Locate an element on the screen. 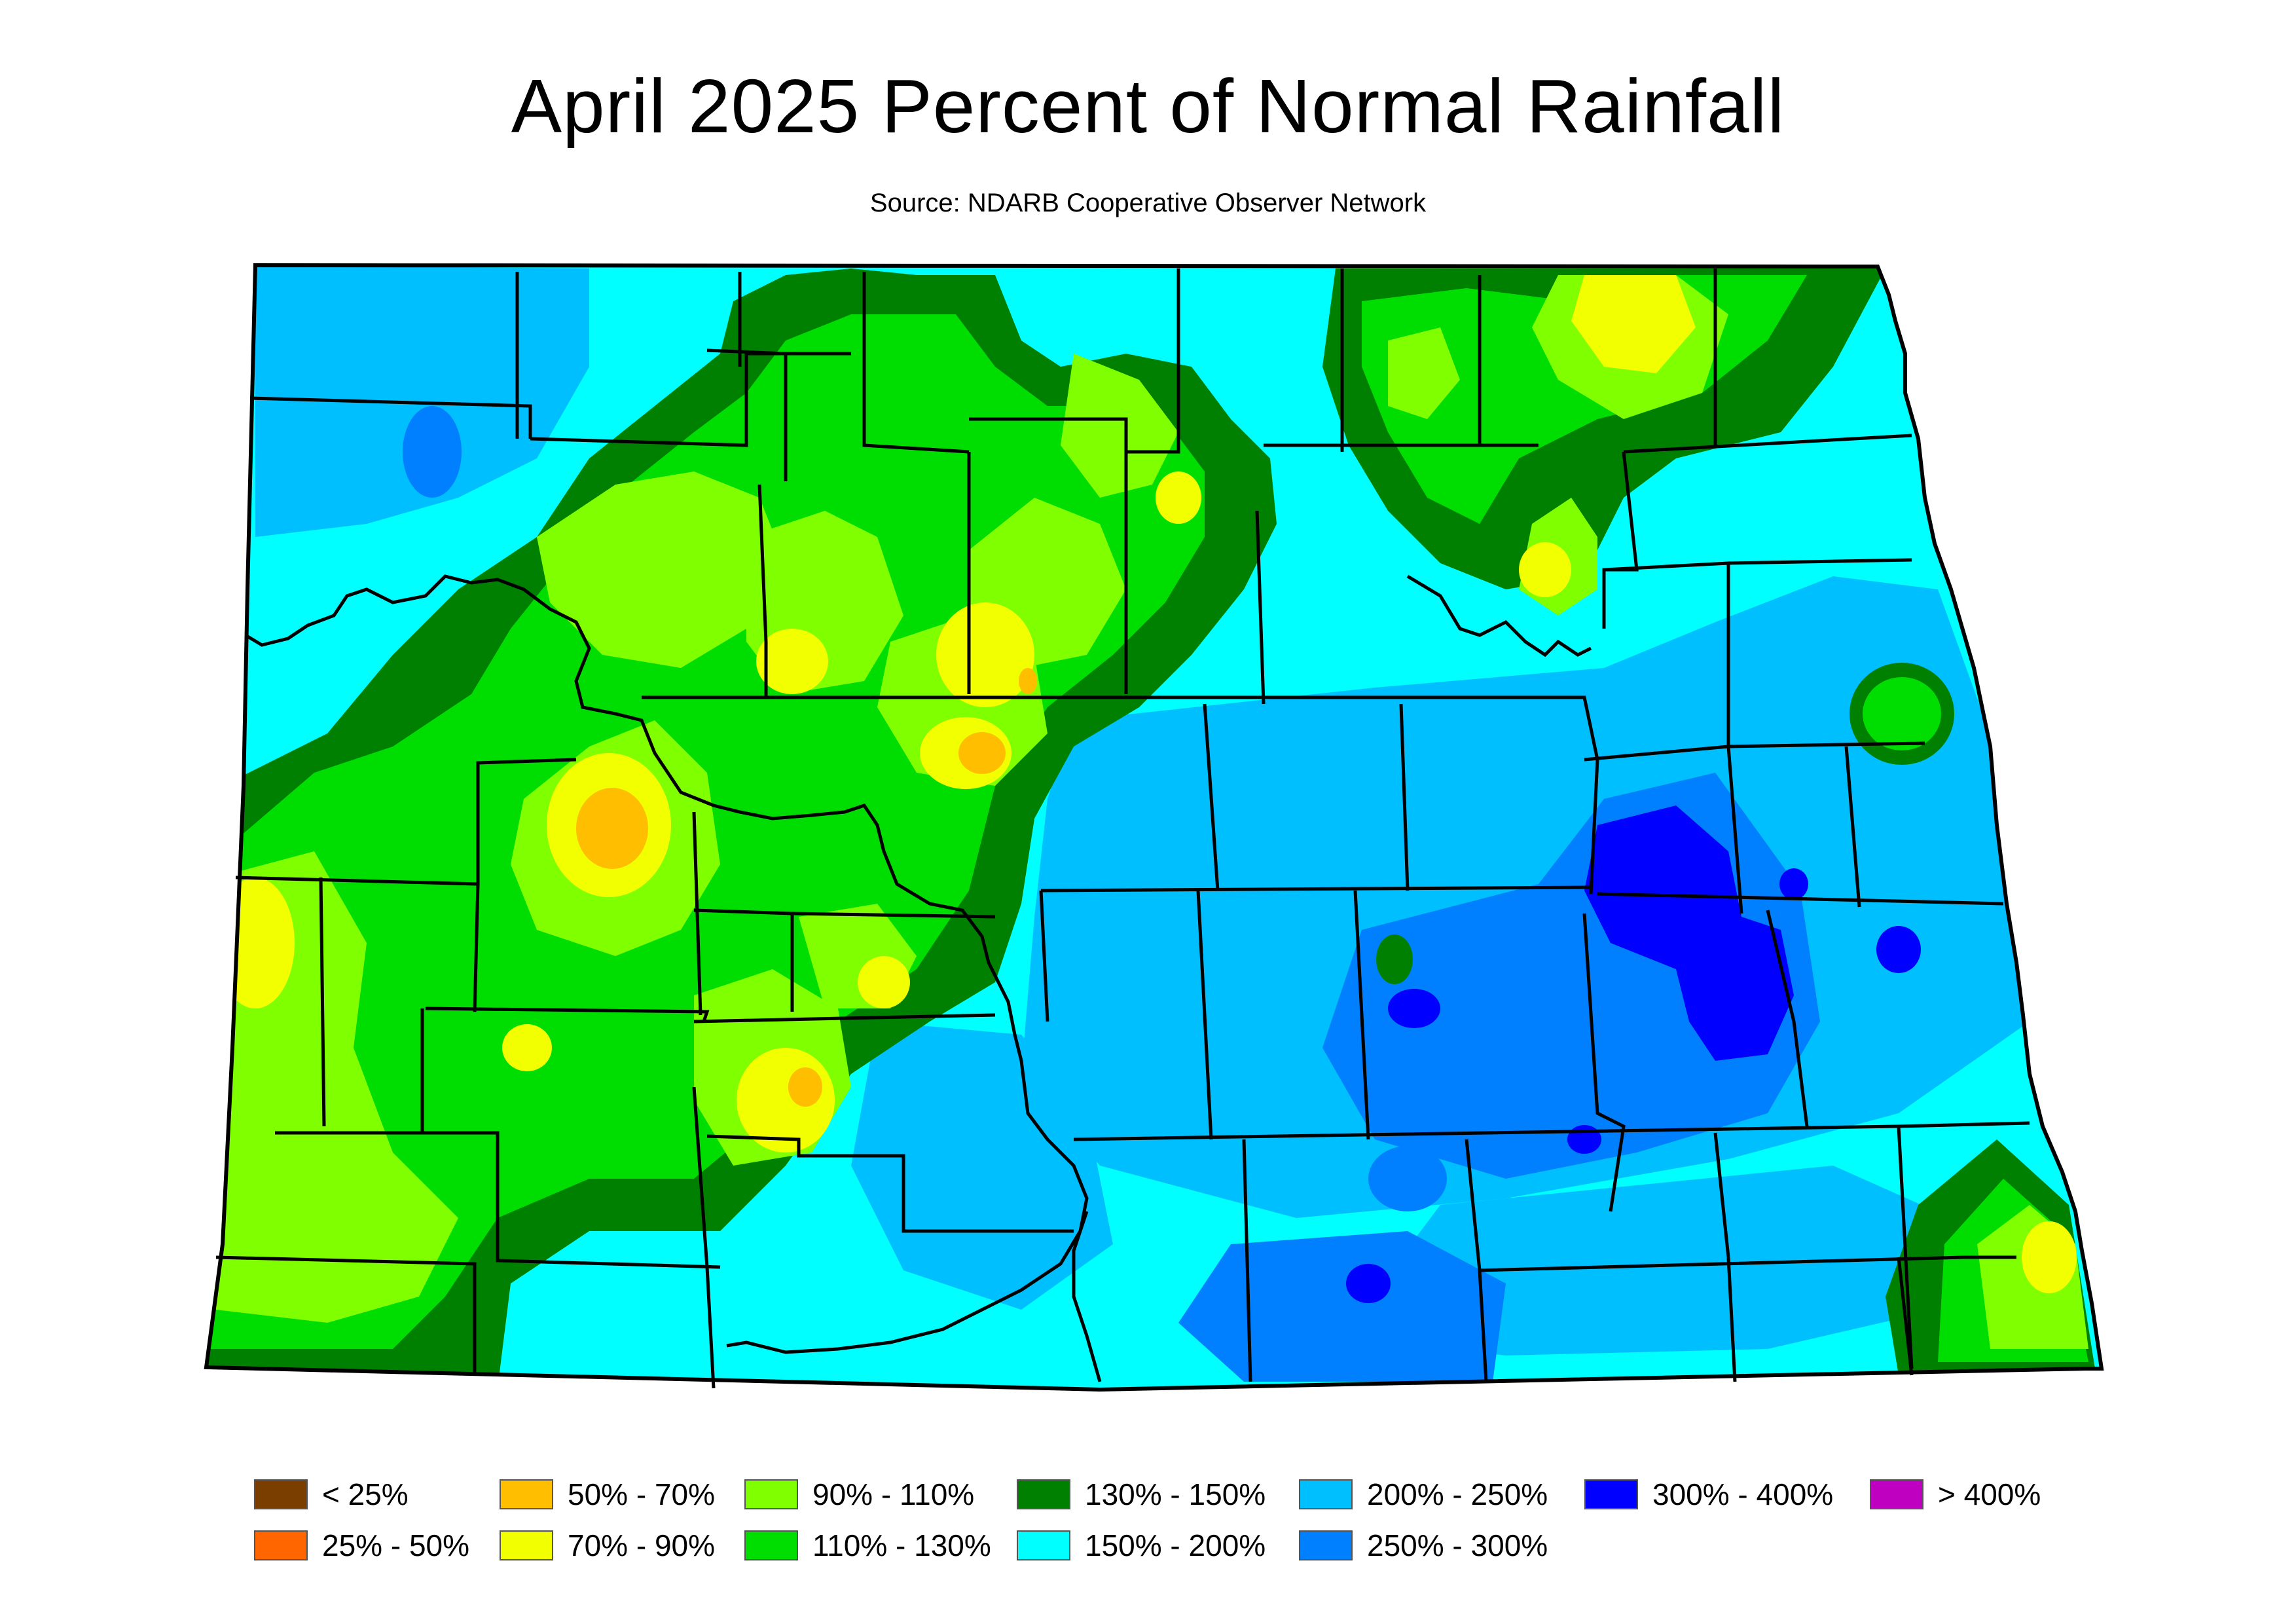 The width and height of the screenshot is (2296, 1624). legend-item-70-90: 70% - 90% is located at coordinates (607, 1545).